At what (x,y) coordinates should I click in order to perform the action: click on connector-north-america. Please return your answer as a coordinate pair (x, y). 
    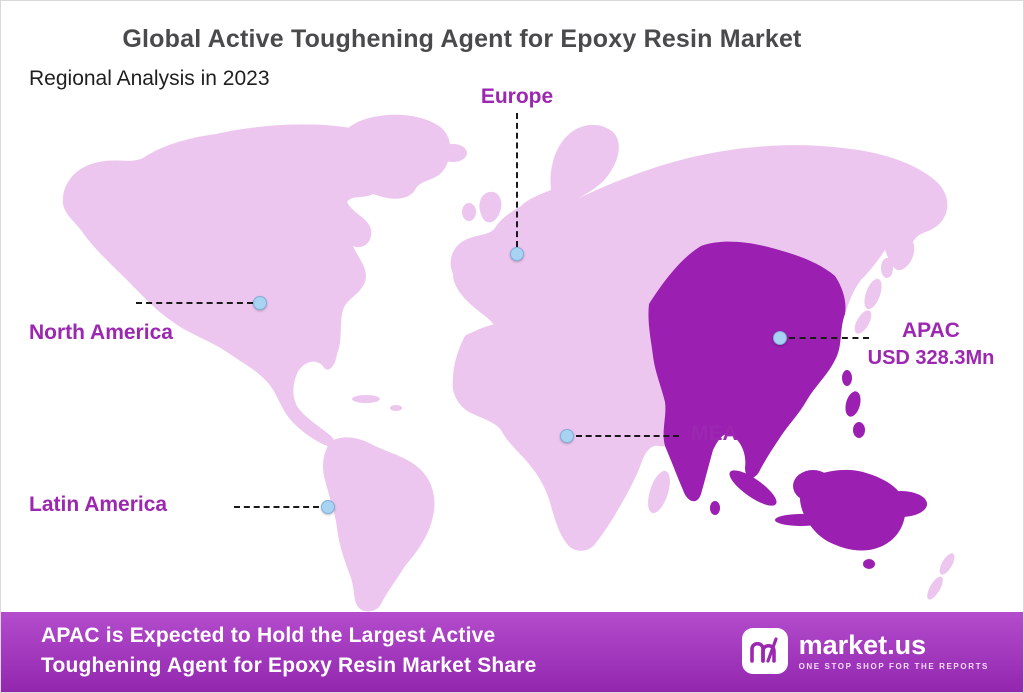
    Looking at the image, I should click on (194, 303).